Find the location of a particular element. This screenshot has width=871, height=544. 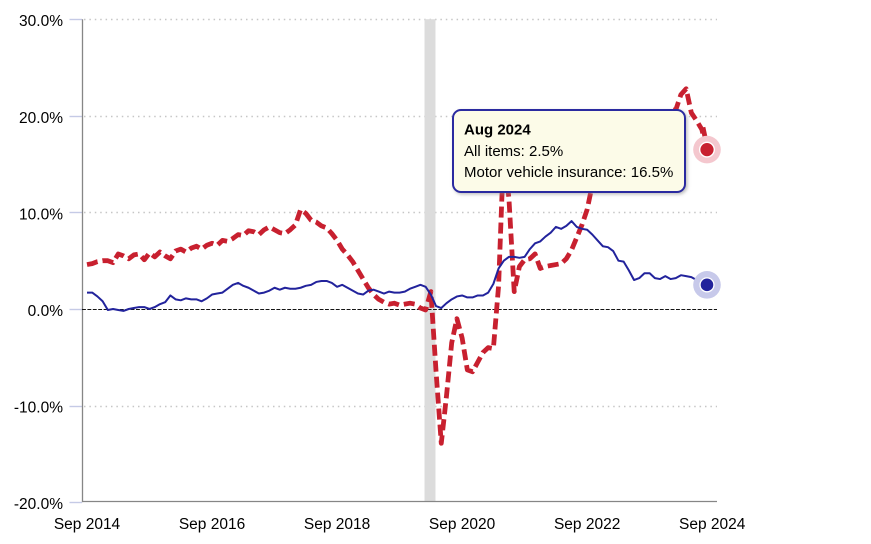

svg-text: 10.0% is located at coordinates (41, 214).